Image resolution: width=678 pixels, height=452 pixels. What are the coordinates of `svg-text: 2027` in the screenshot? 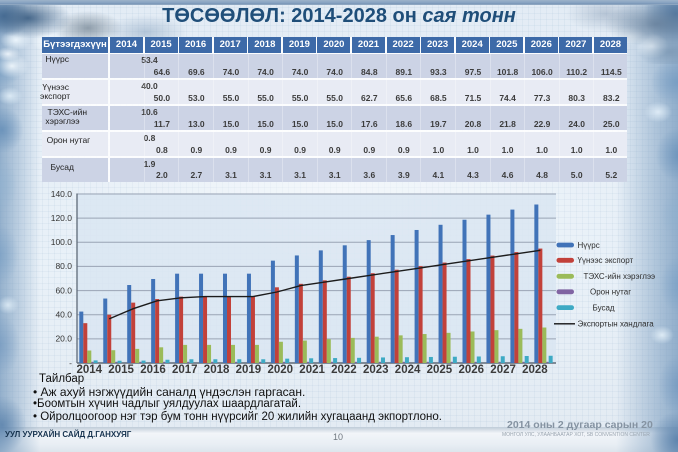 It's located at (503, 370).